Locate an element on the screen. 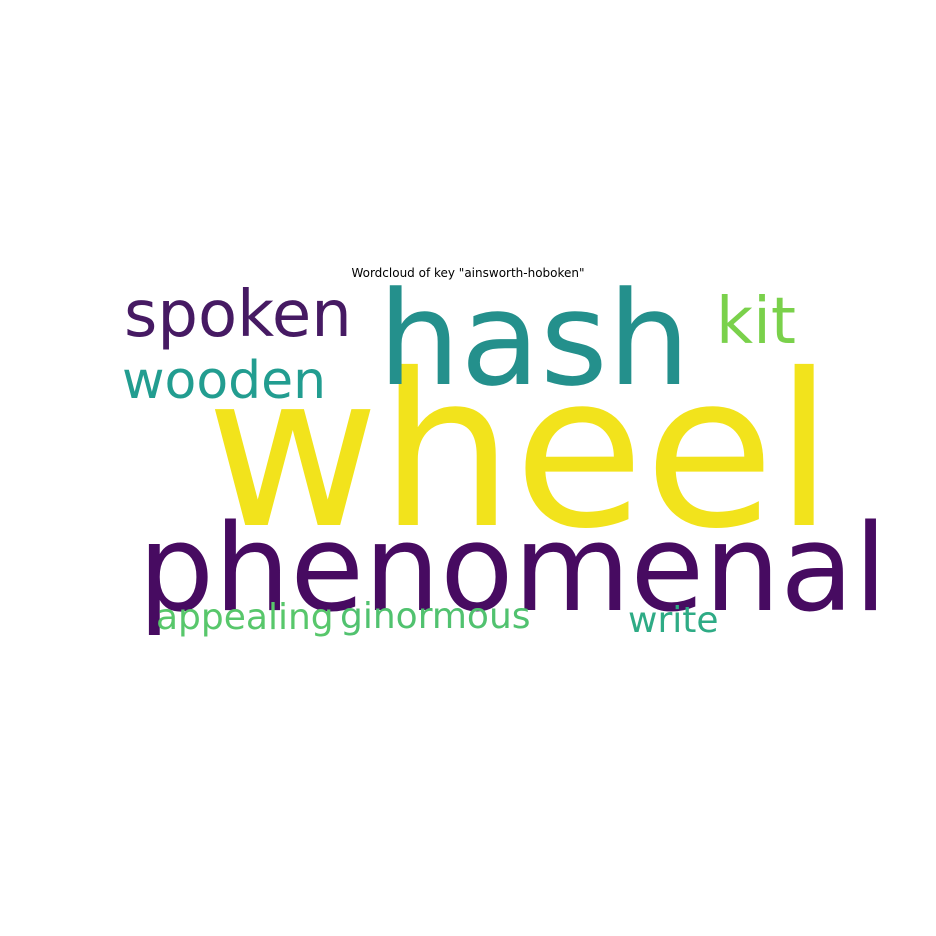 This screenshot has width=936, height=936. word-wooden: wooden is located at coordinates (224, 381).